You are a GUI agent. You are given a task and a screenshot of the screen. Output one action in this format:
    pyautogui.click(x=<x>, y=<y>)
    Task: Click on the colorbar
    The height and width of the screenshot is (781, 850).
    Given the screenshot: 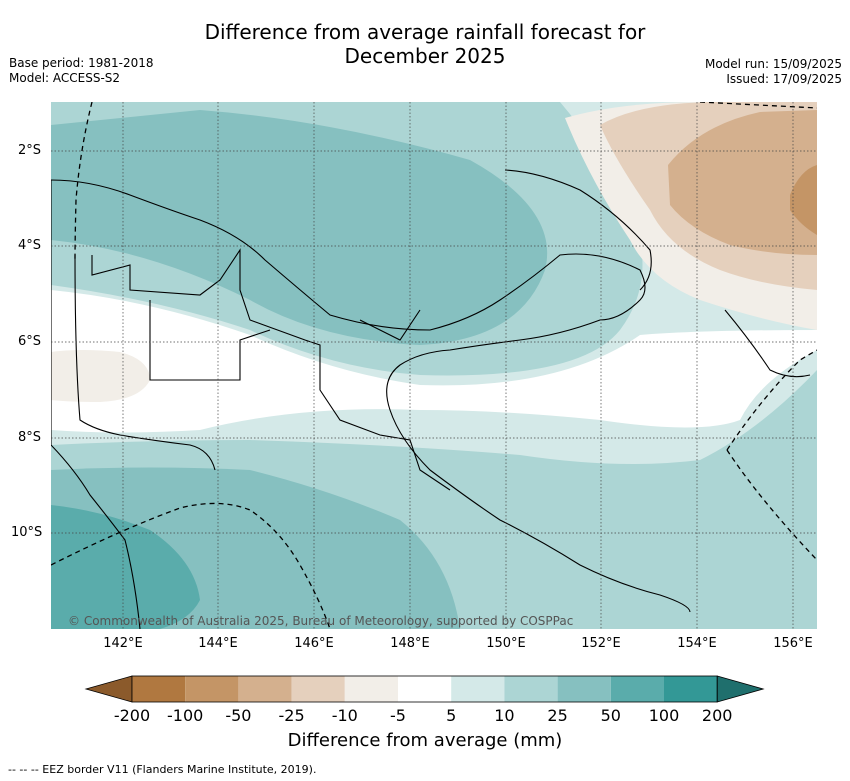 What is the action you would take?
    pyautogui.click(x=424, y=689)
    